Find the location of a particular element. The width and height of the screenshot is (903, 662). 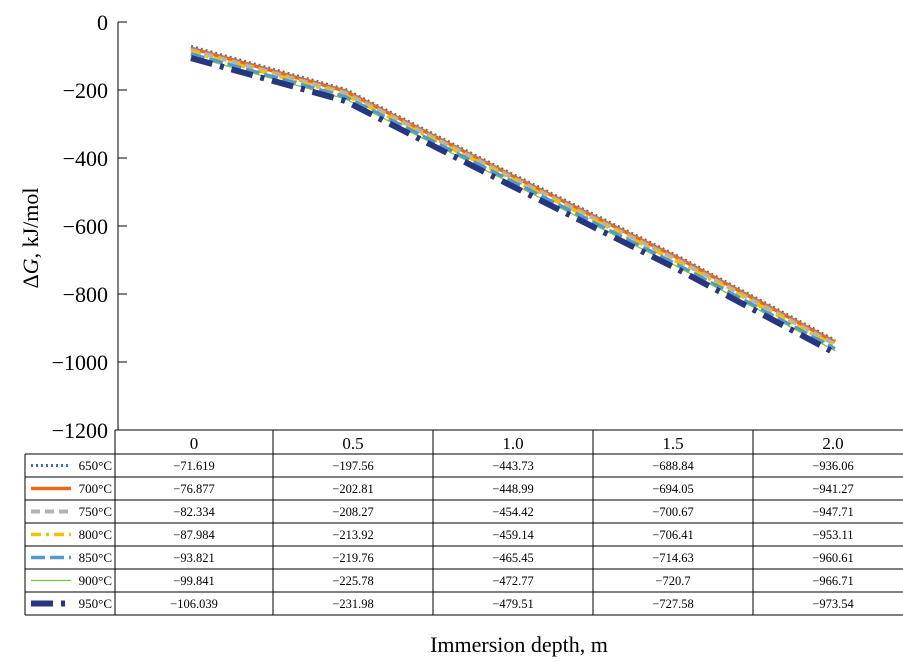

table-cell: −700.67 is located at coordinates (672, 512).